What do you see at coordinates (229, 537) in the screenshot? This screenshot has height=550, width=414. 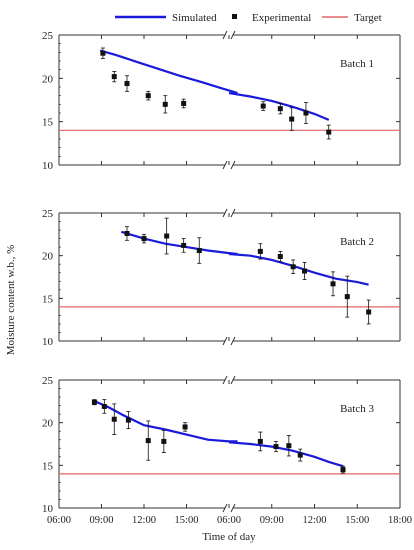 I see `x-axis-label: Time of day` at bounding box center [229, 537].